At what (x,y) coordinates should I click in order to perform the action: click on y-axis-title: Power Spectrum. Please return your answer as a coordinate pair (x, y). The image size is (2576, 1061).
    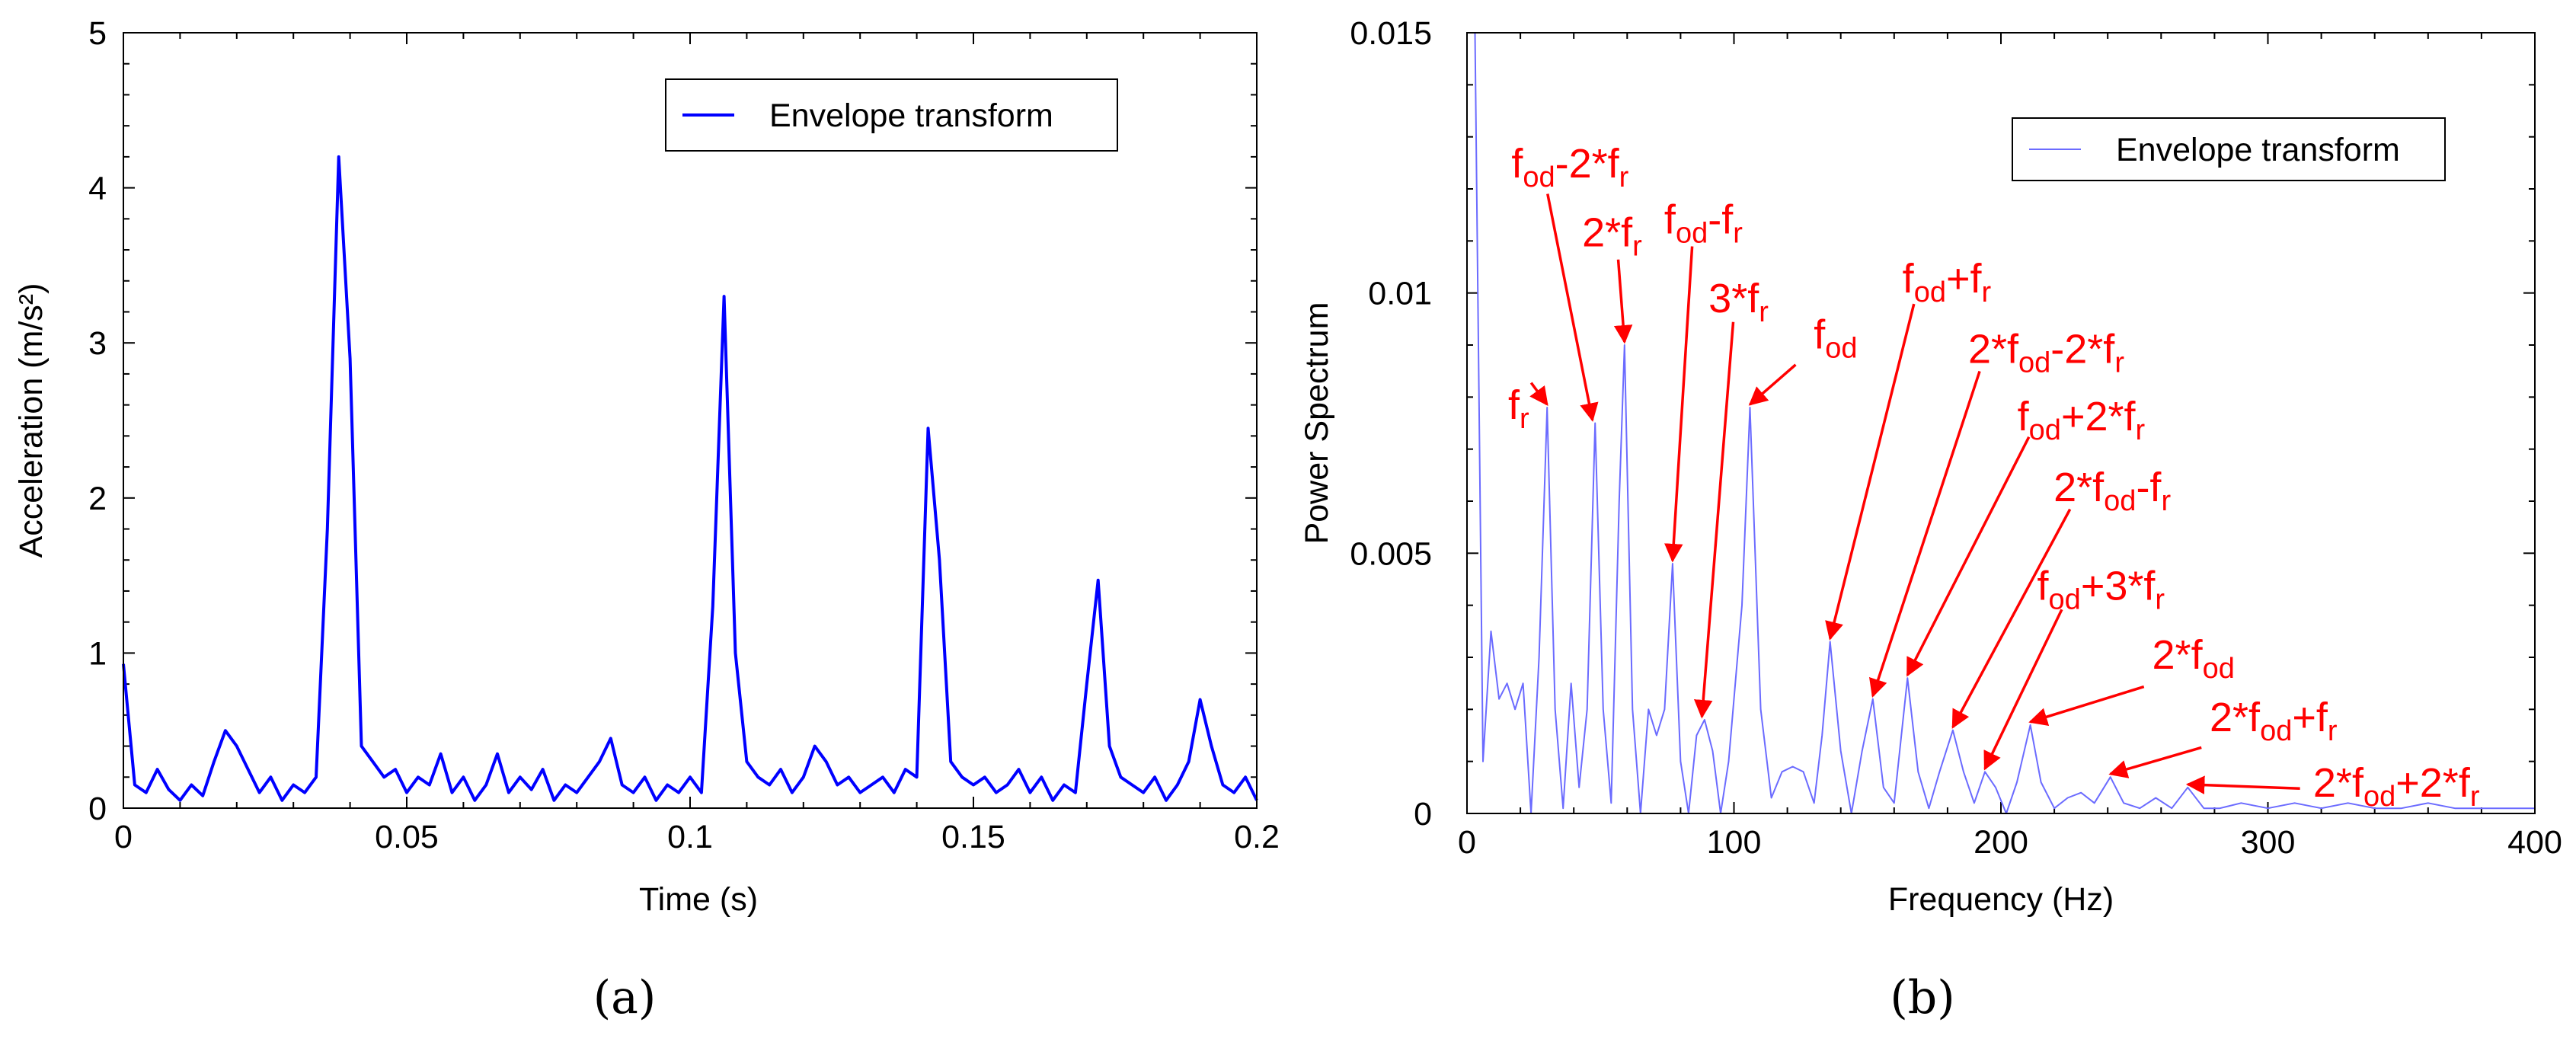
    Looking at the image, I should click on (1317, 423).